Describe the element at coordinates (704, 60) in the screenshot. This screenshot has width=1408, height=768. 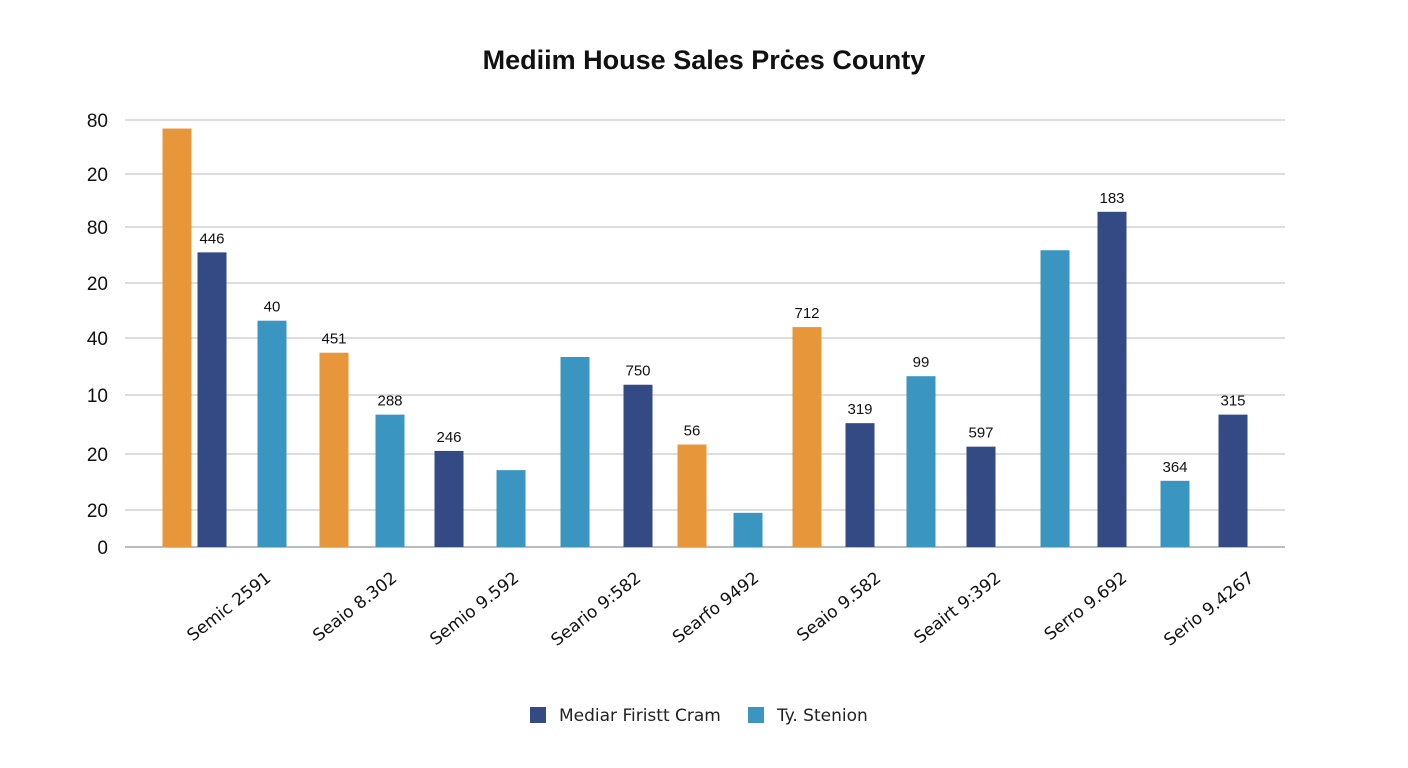
I see `chart-title: Mediim House Sales Prċes County` at that location.